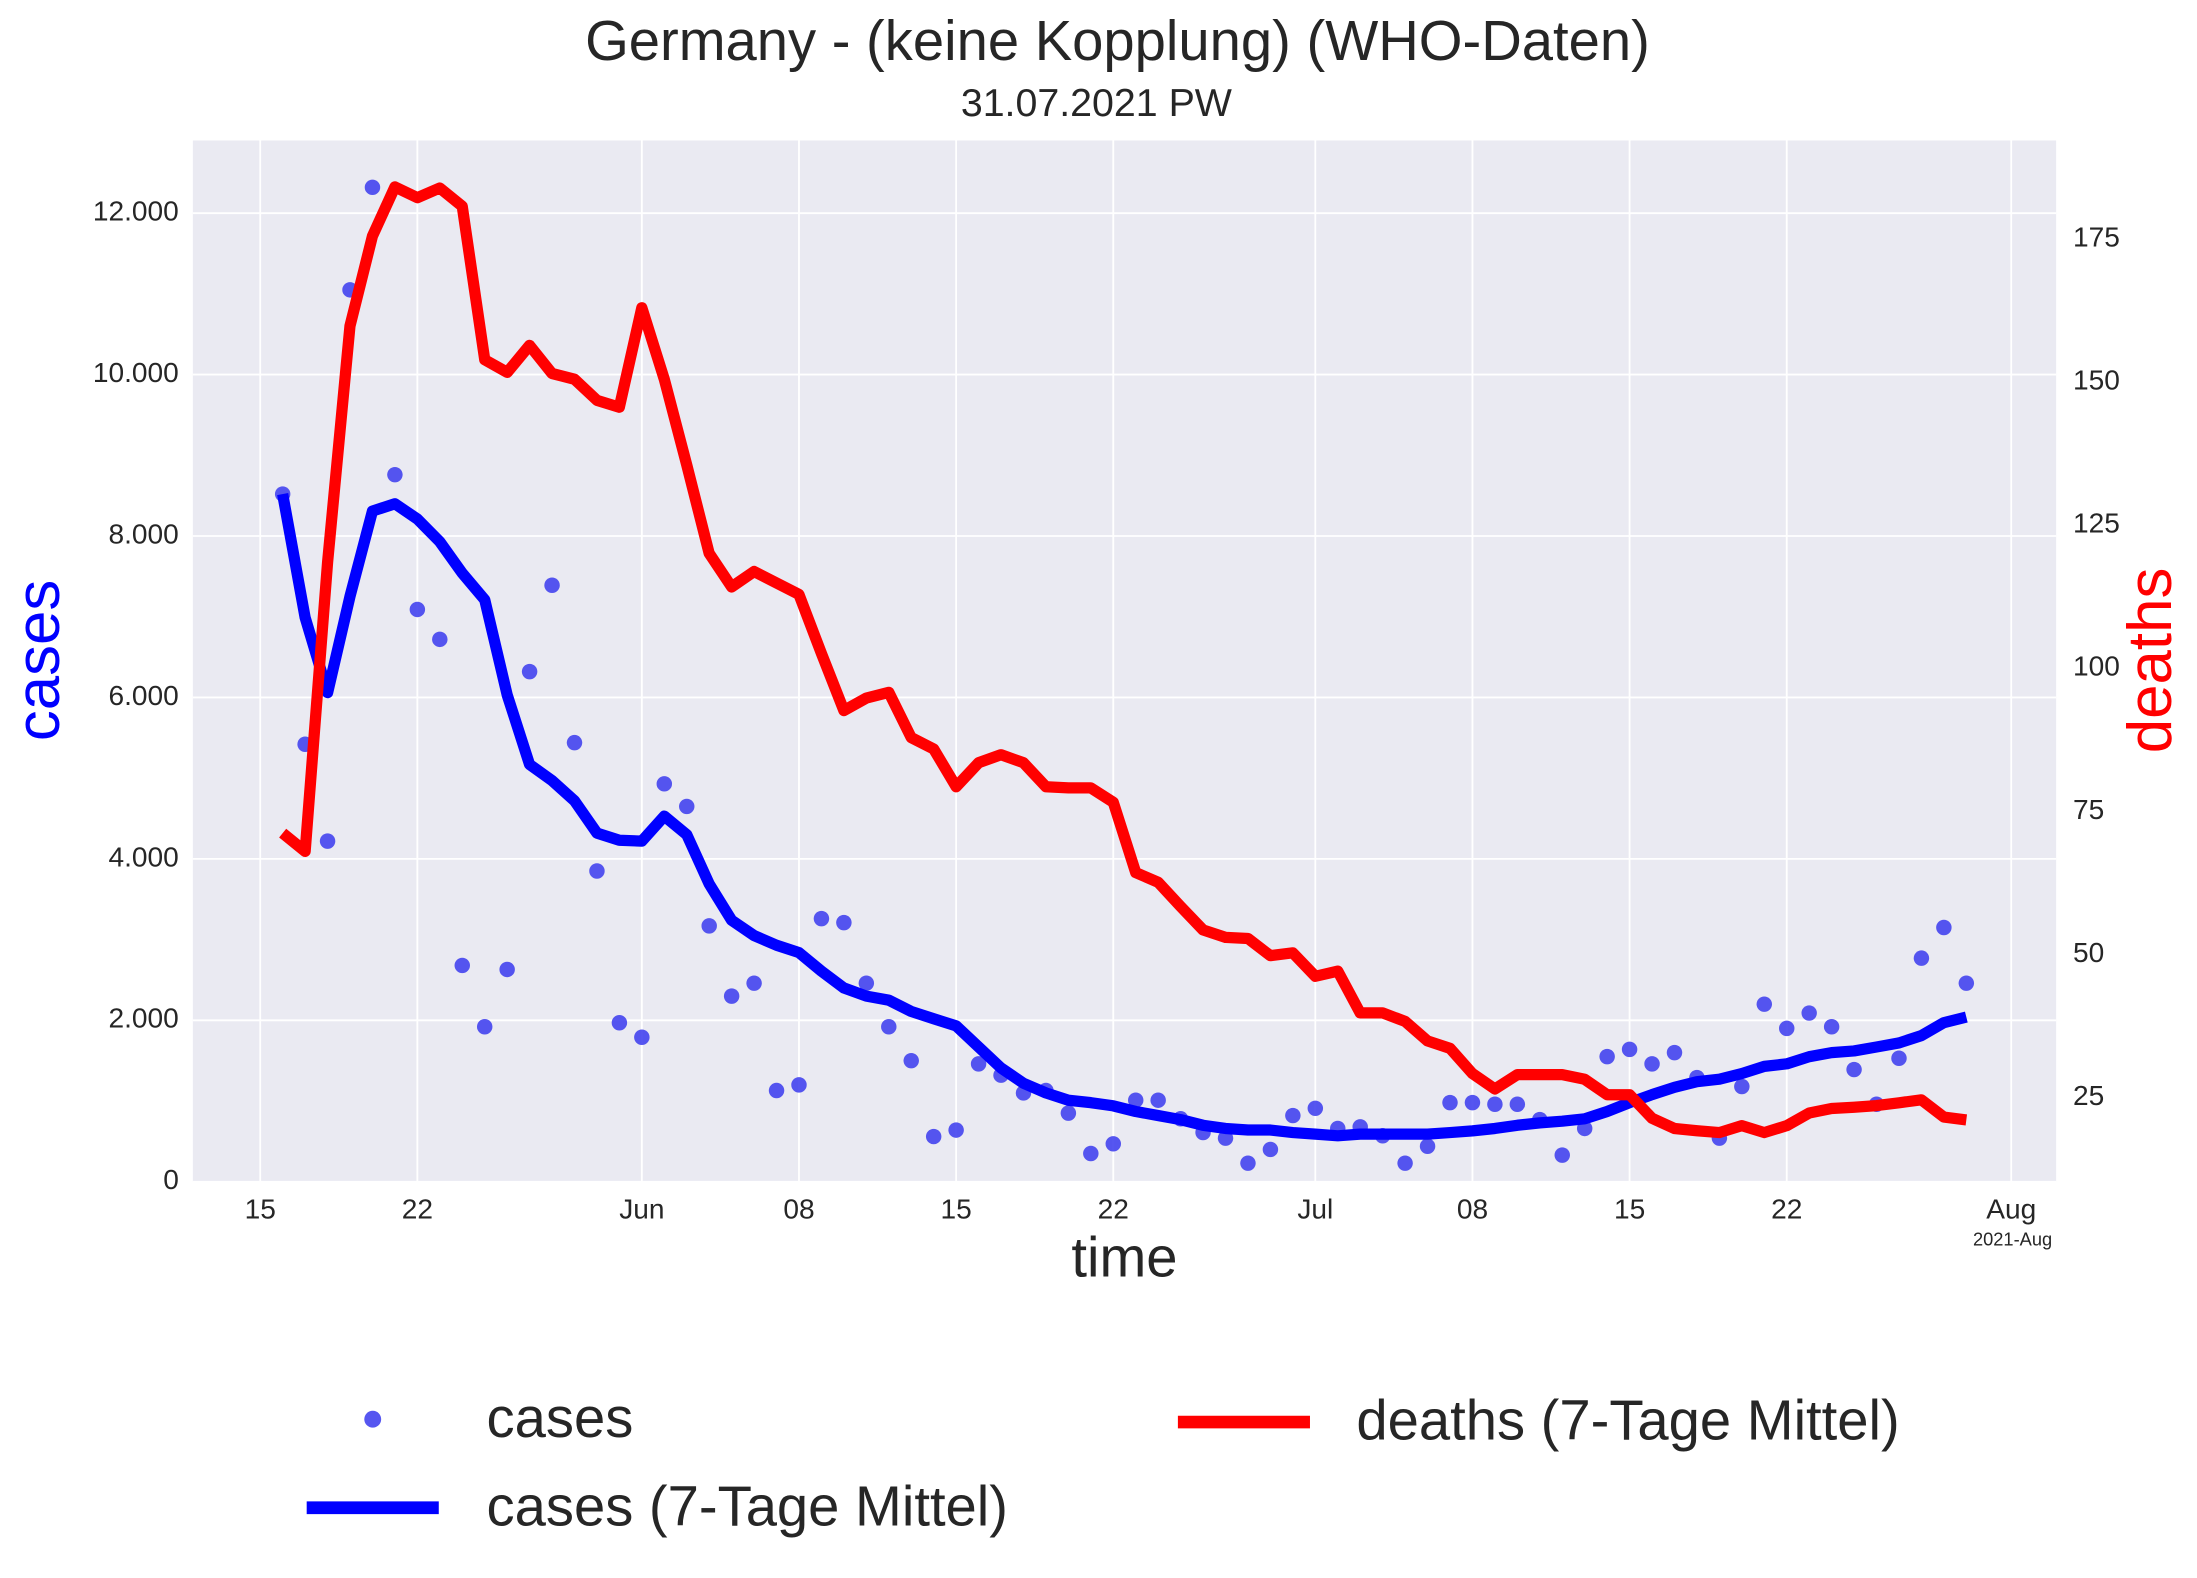  Describe the element at coordinates (1627, 1420) in the screenshot. I see `legend-label: deaths (7-Tage Mittel)` at that location.